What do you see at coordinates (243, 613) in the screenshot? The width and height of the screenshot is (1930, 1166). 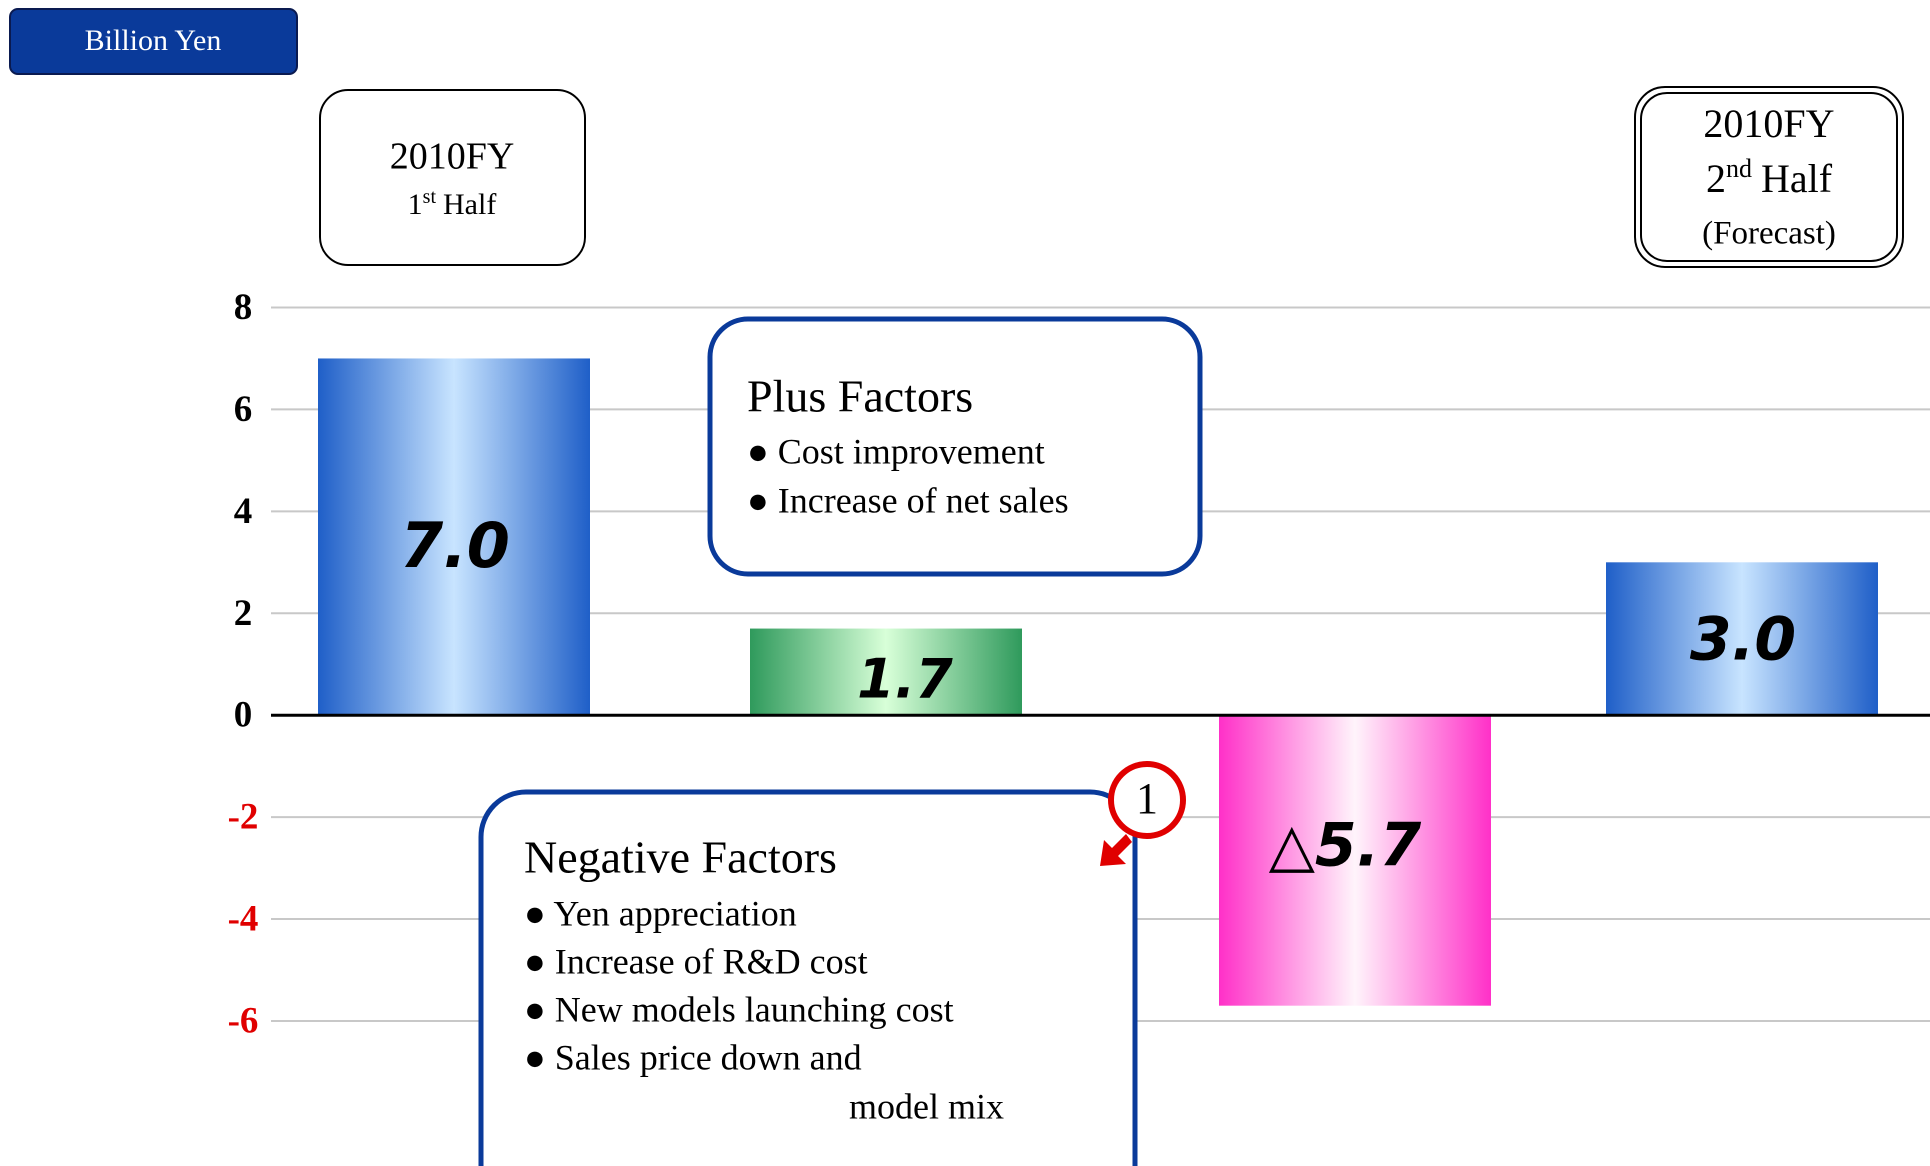 I see `y-tick-label: 2` at bounding box center [243, 613].